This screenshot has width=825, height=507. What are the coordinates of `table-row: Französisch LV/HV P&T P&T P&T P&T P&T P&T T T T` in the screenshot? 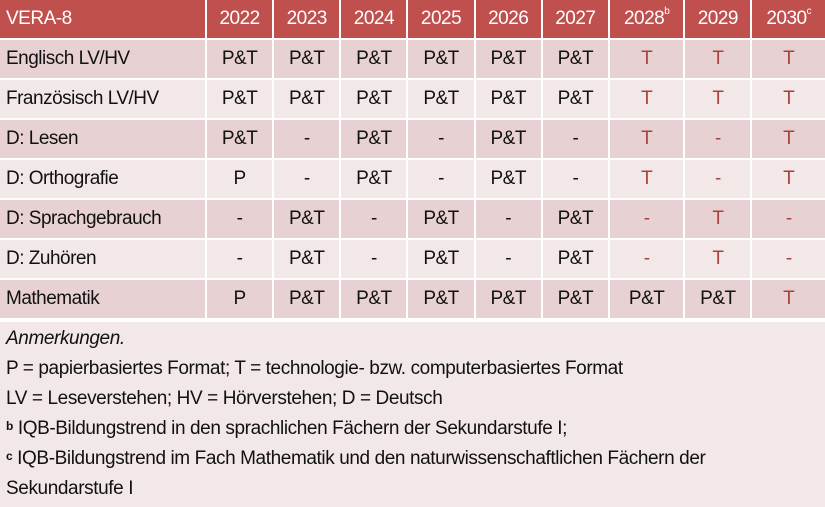 It's located at (412, 99).